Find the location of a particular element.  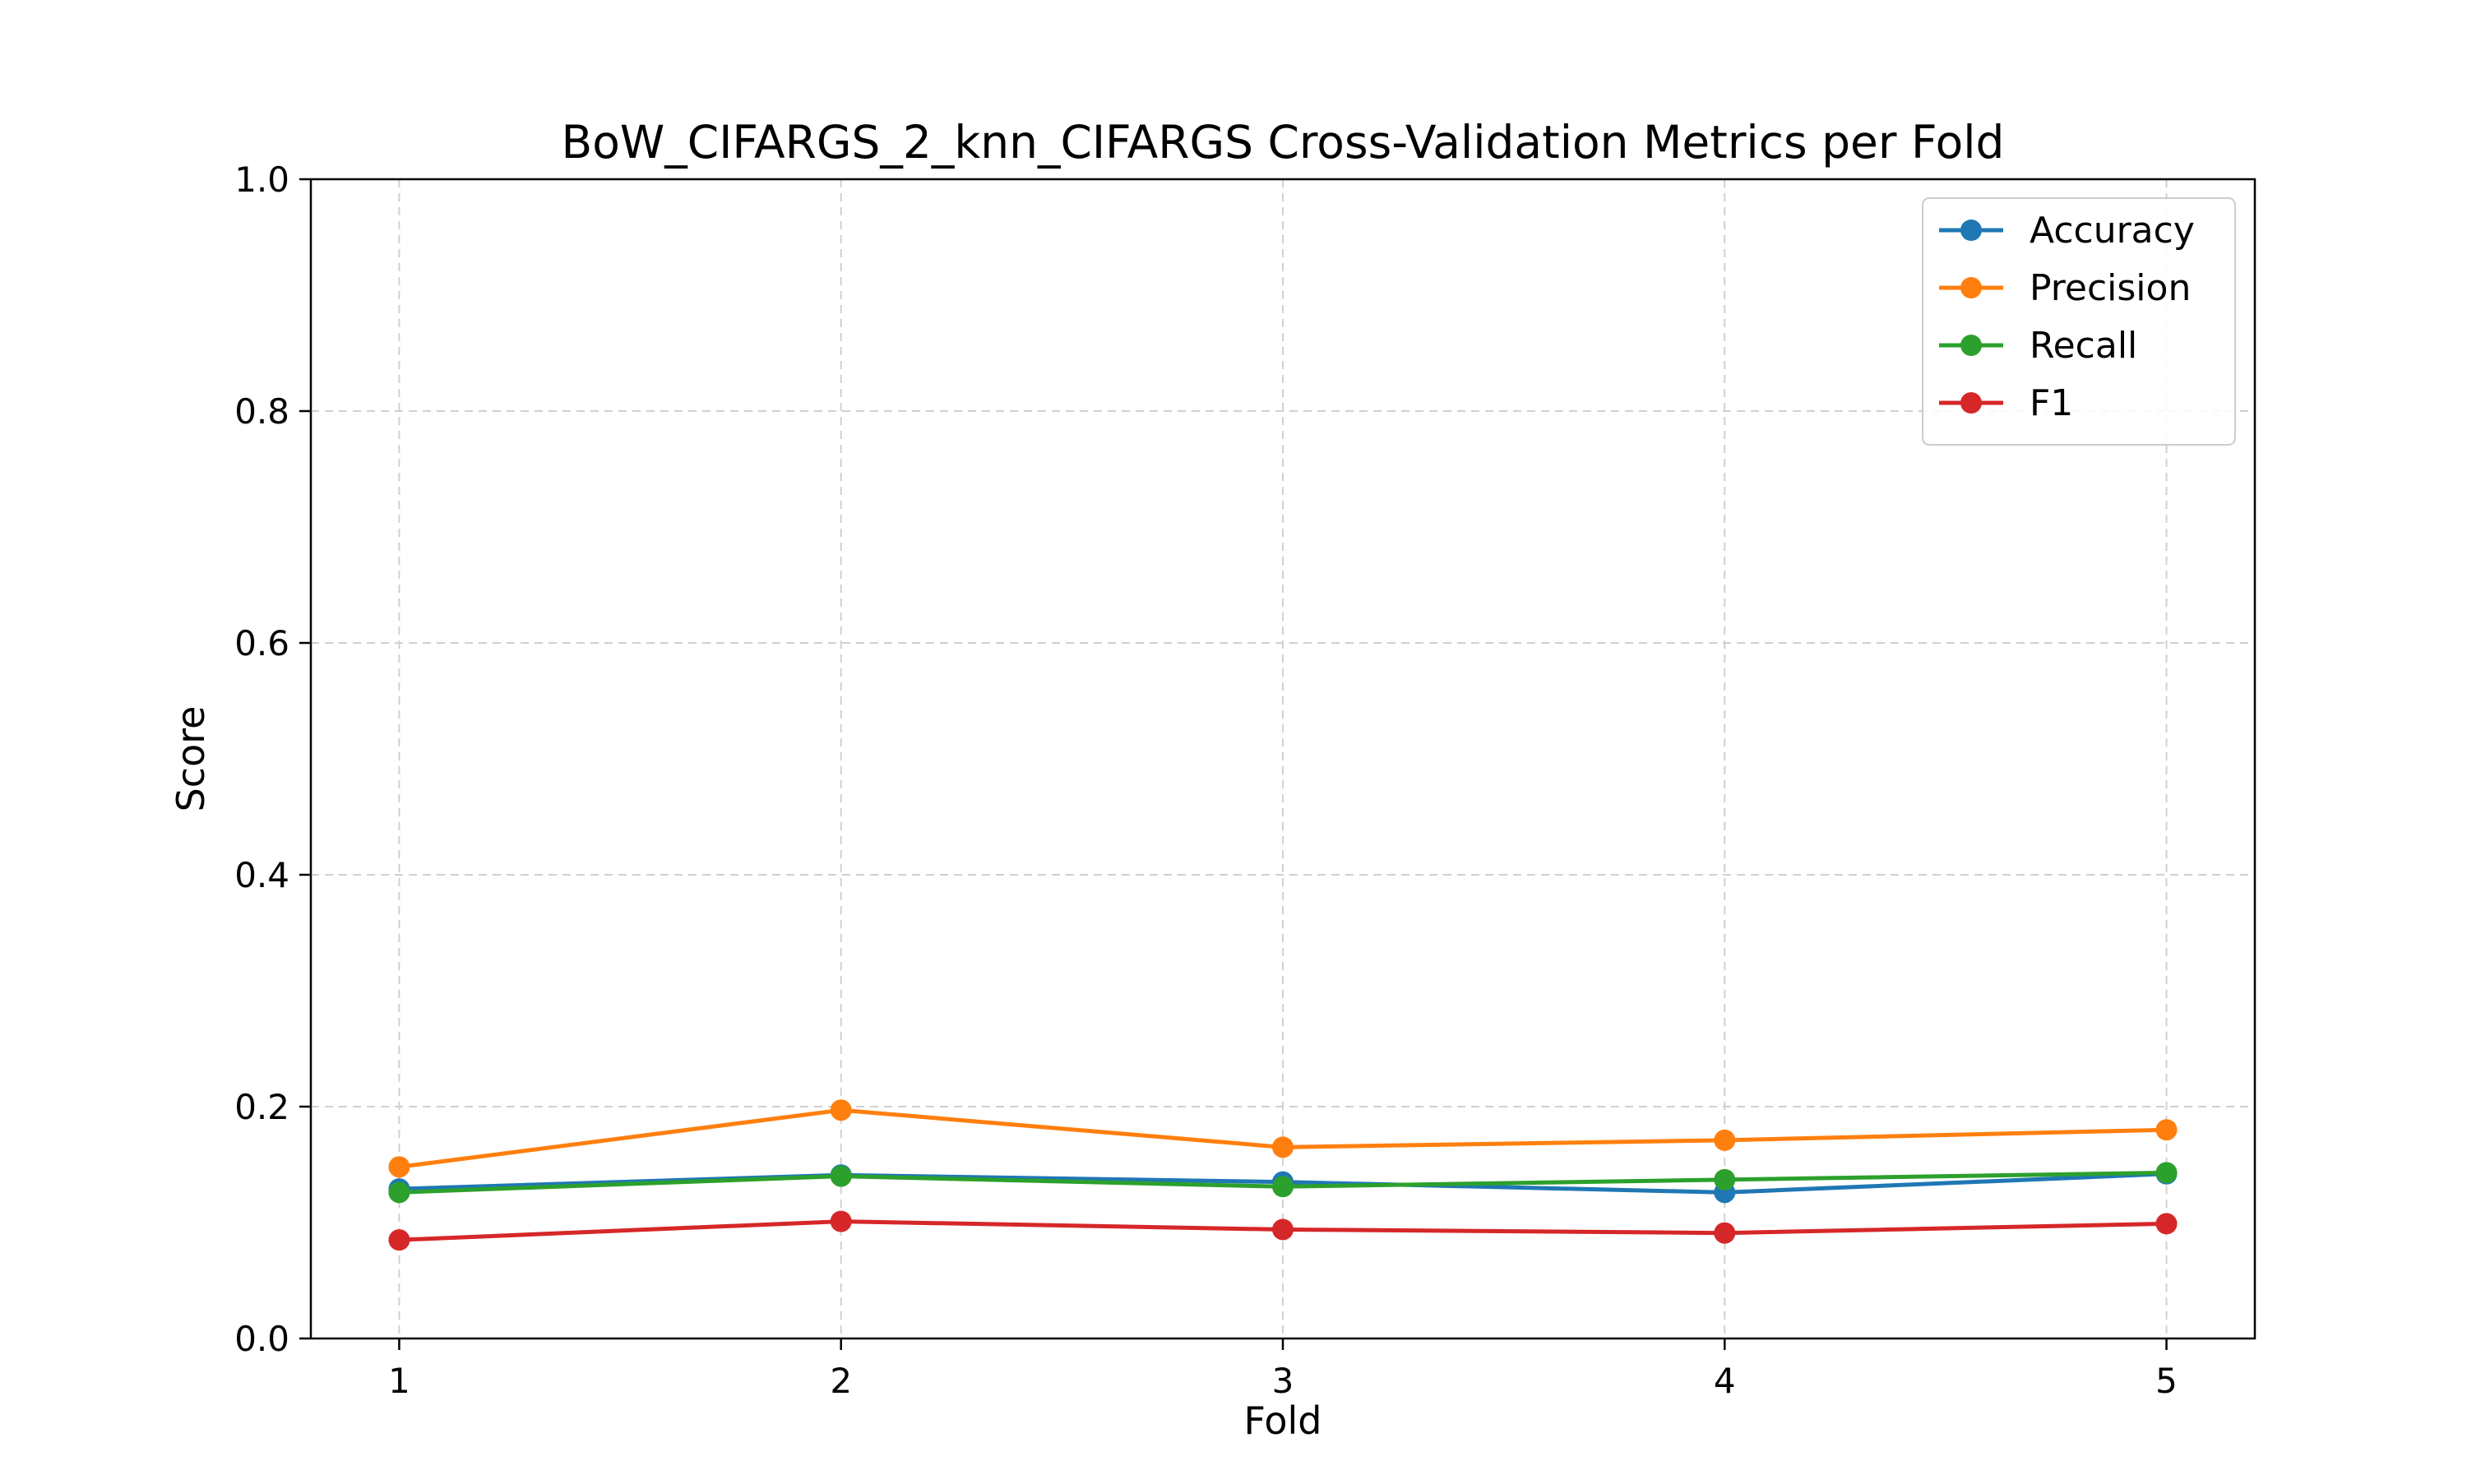

y-axis-label: Score is located at coordinates (191, 759).